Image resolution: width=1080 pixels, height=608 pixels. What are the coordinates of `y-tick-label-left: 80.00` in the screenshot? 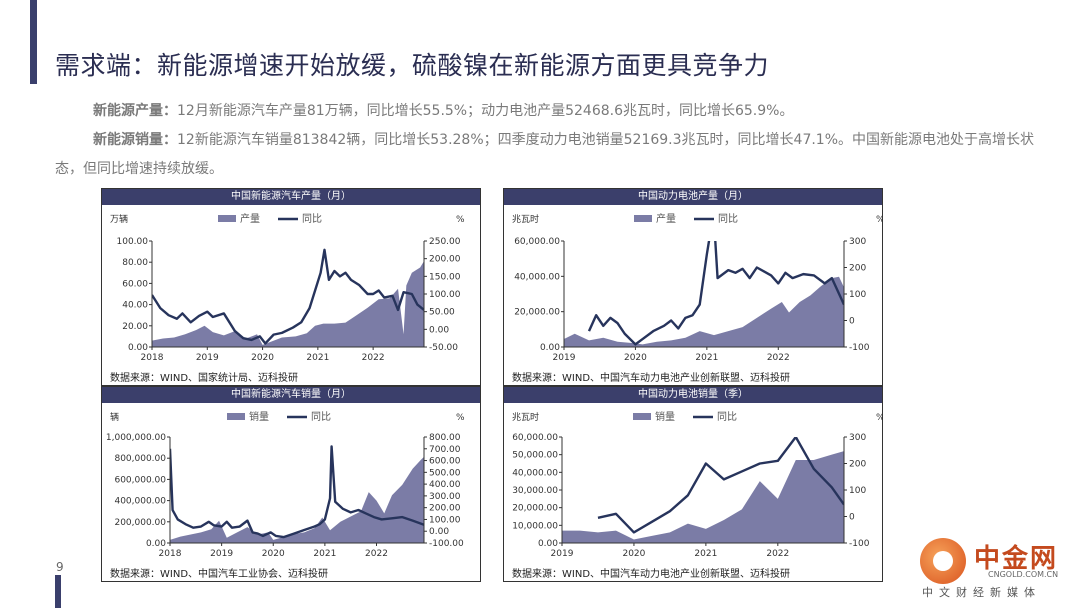 It's located at (135, 263).